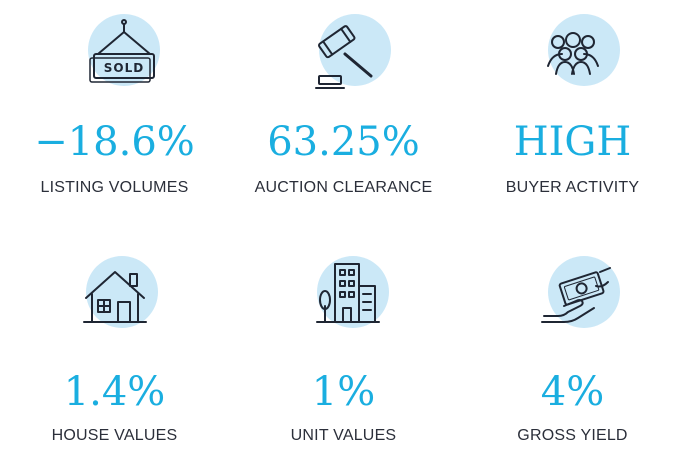 This screenshot has height=450, width=688. What do you see at coordinates (344, 295) in the screenshot?
I see `apartment-building-icon` at bounding box center [344, 295].